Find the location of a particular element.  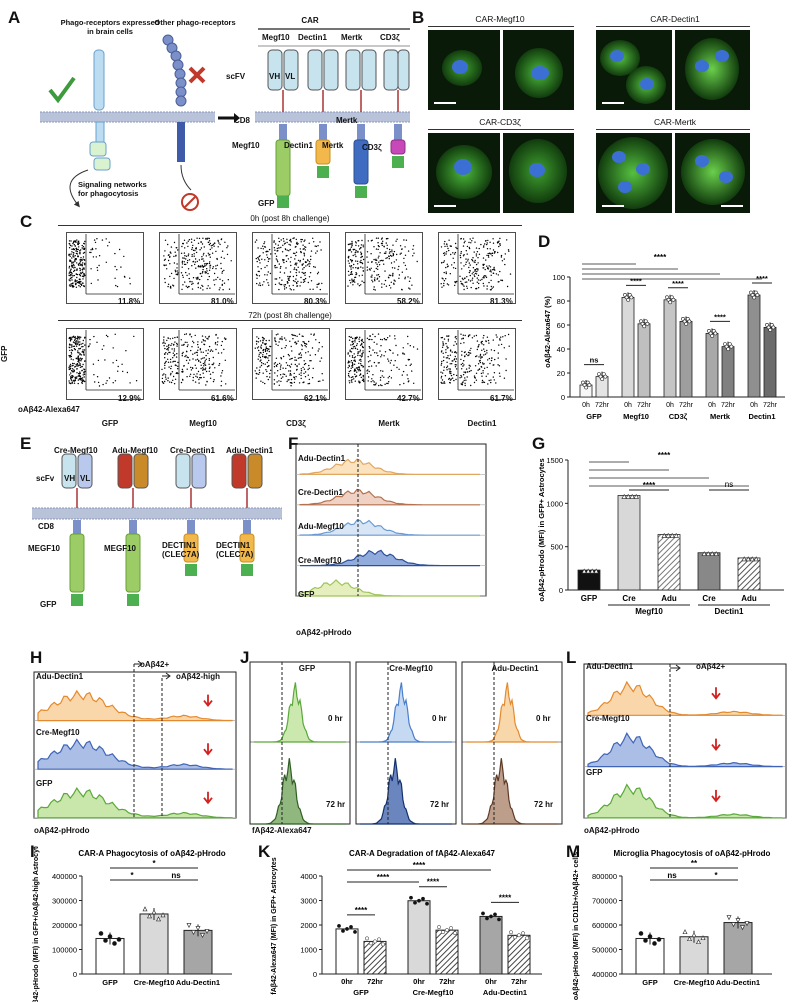

category-label: Cre-Megf10 is located at coordinates (694, 982).